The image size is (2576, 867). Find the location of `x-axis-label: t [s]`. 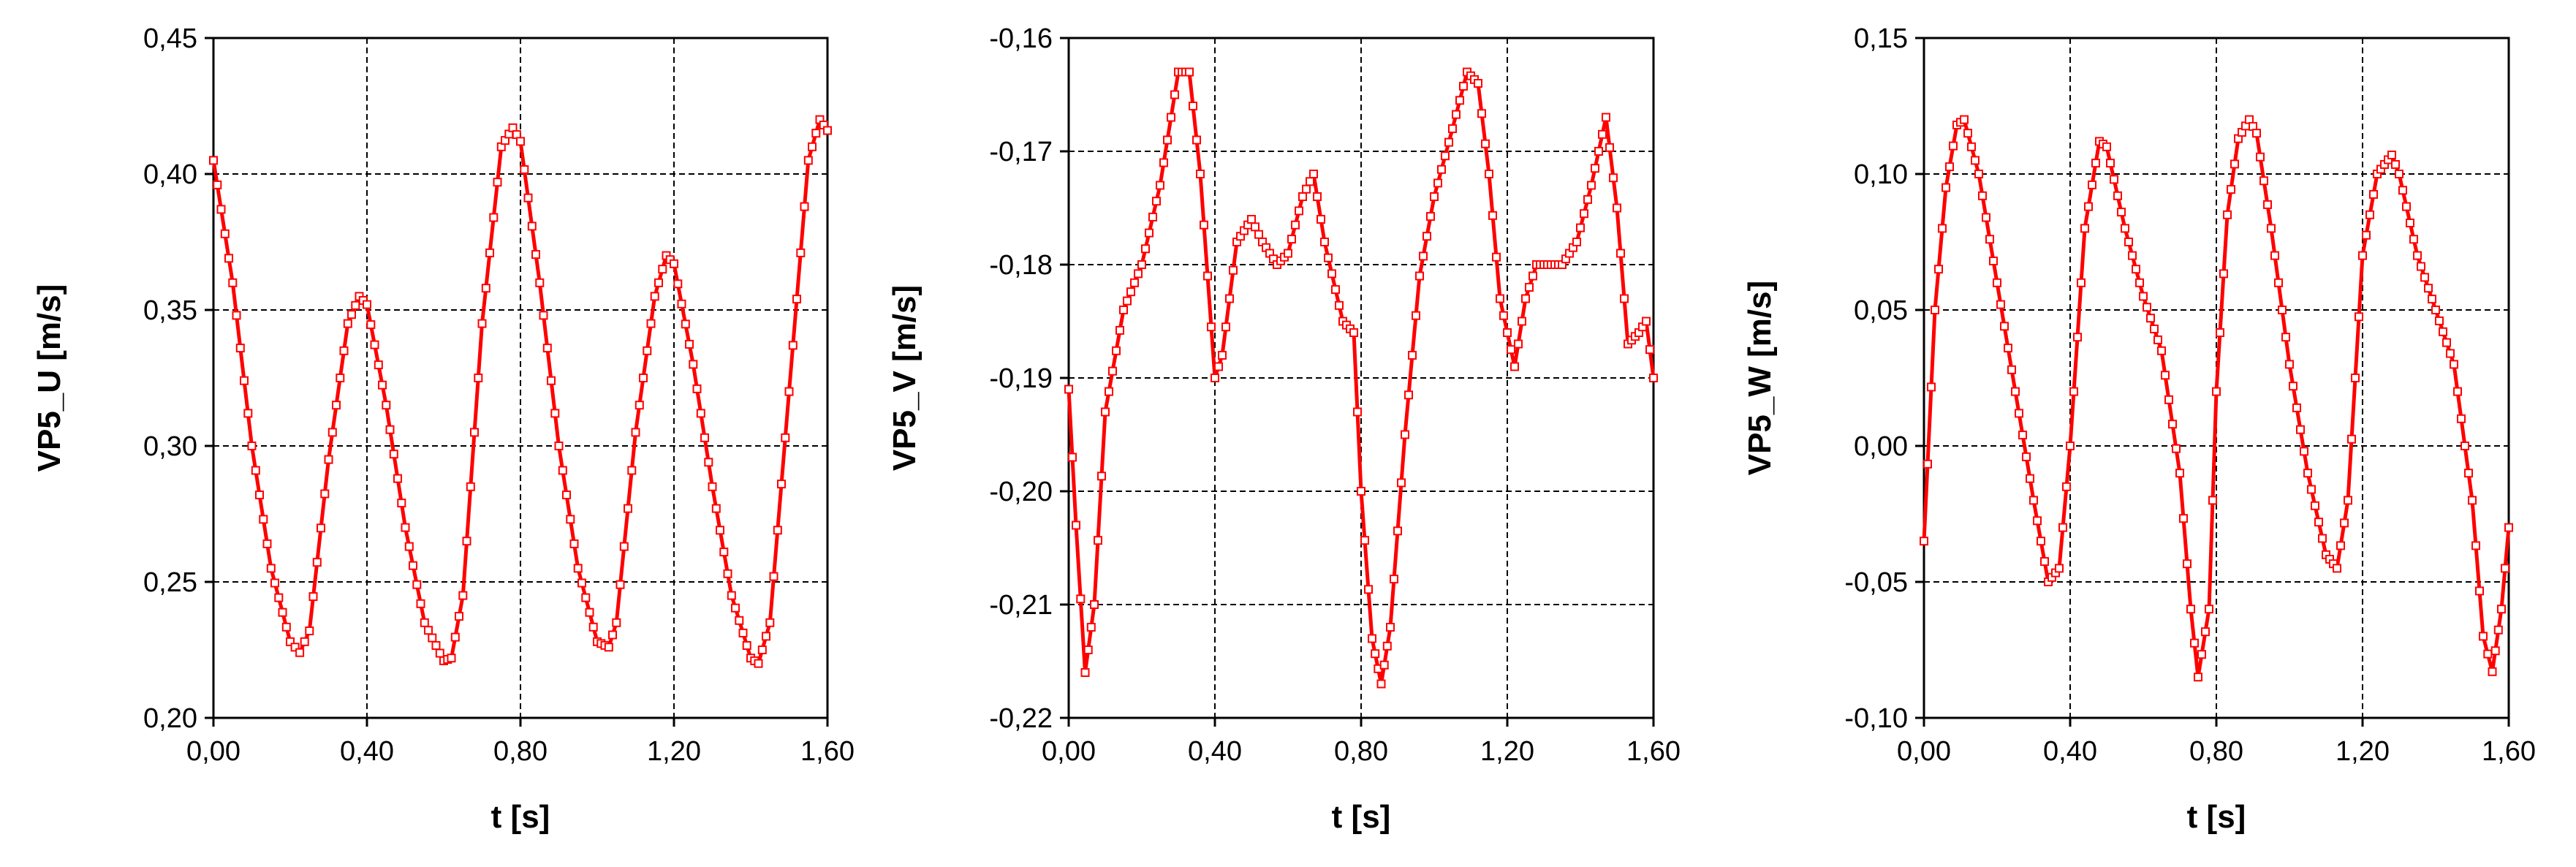

x-axis-label: t [s] is located at coordinates (2216, 817).